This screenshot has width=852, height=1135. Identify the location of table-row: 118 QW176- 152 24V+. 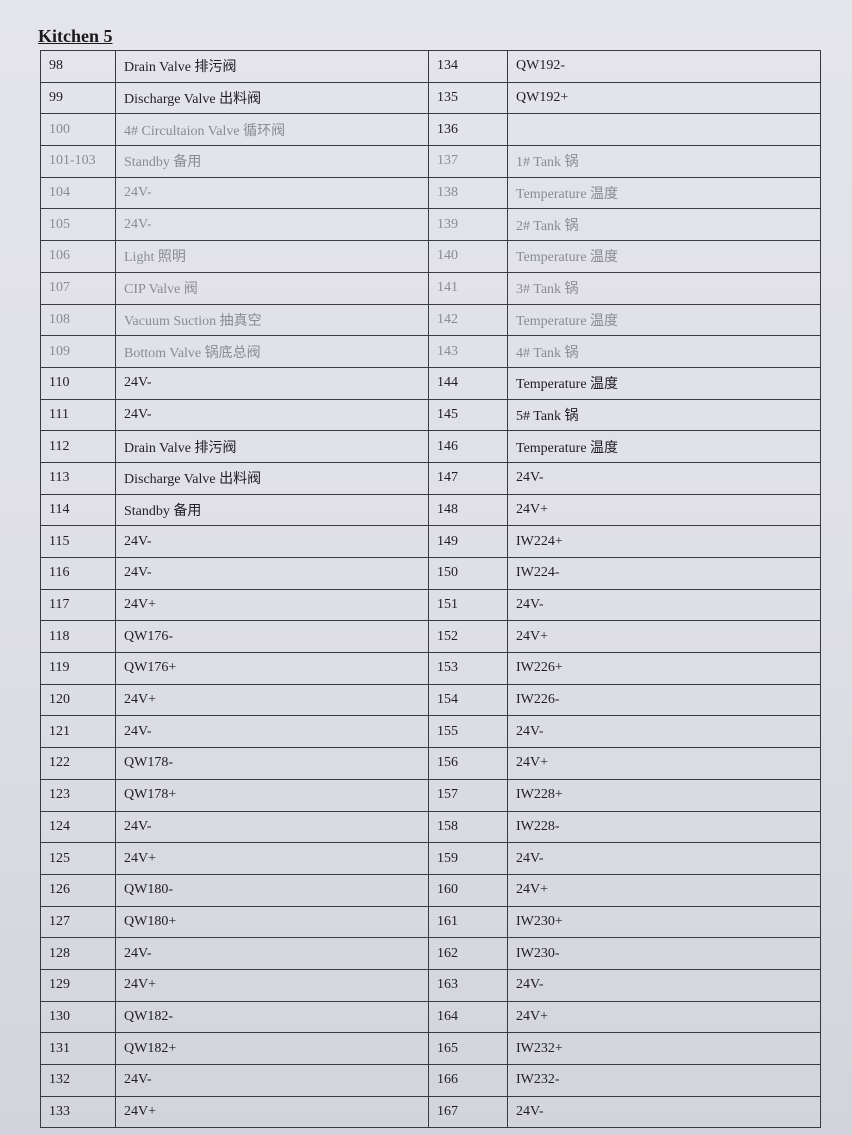
(430, 637).